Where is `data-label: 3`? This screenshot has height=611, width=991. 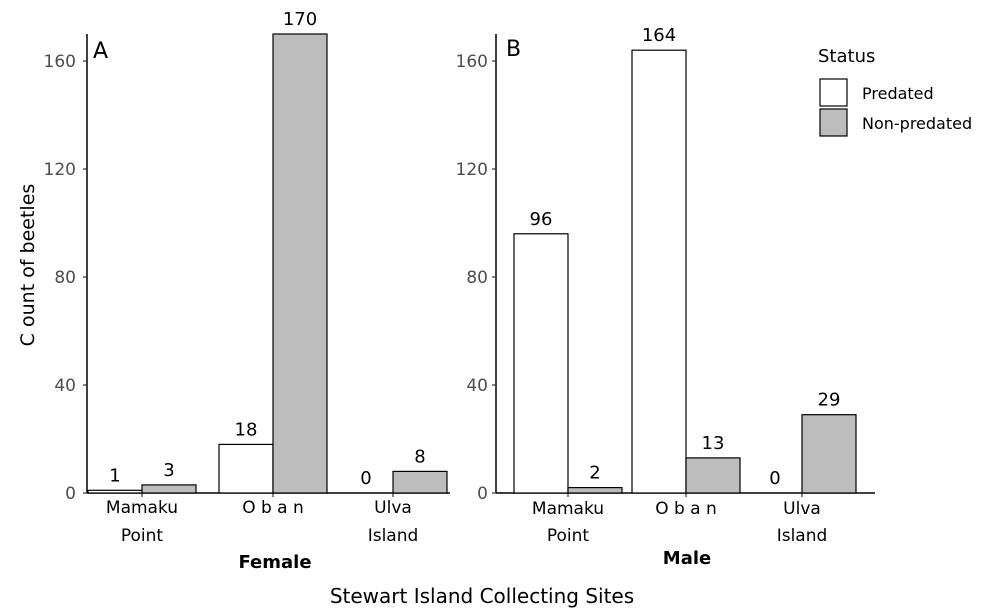
data-label: 3 is located at coordinates (168, 470).